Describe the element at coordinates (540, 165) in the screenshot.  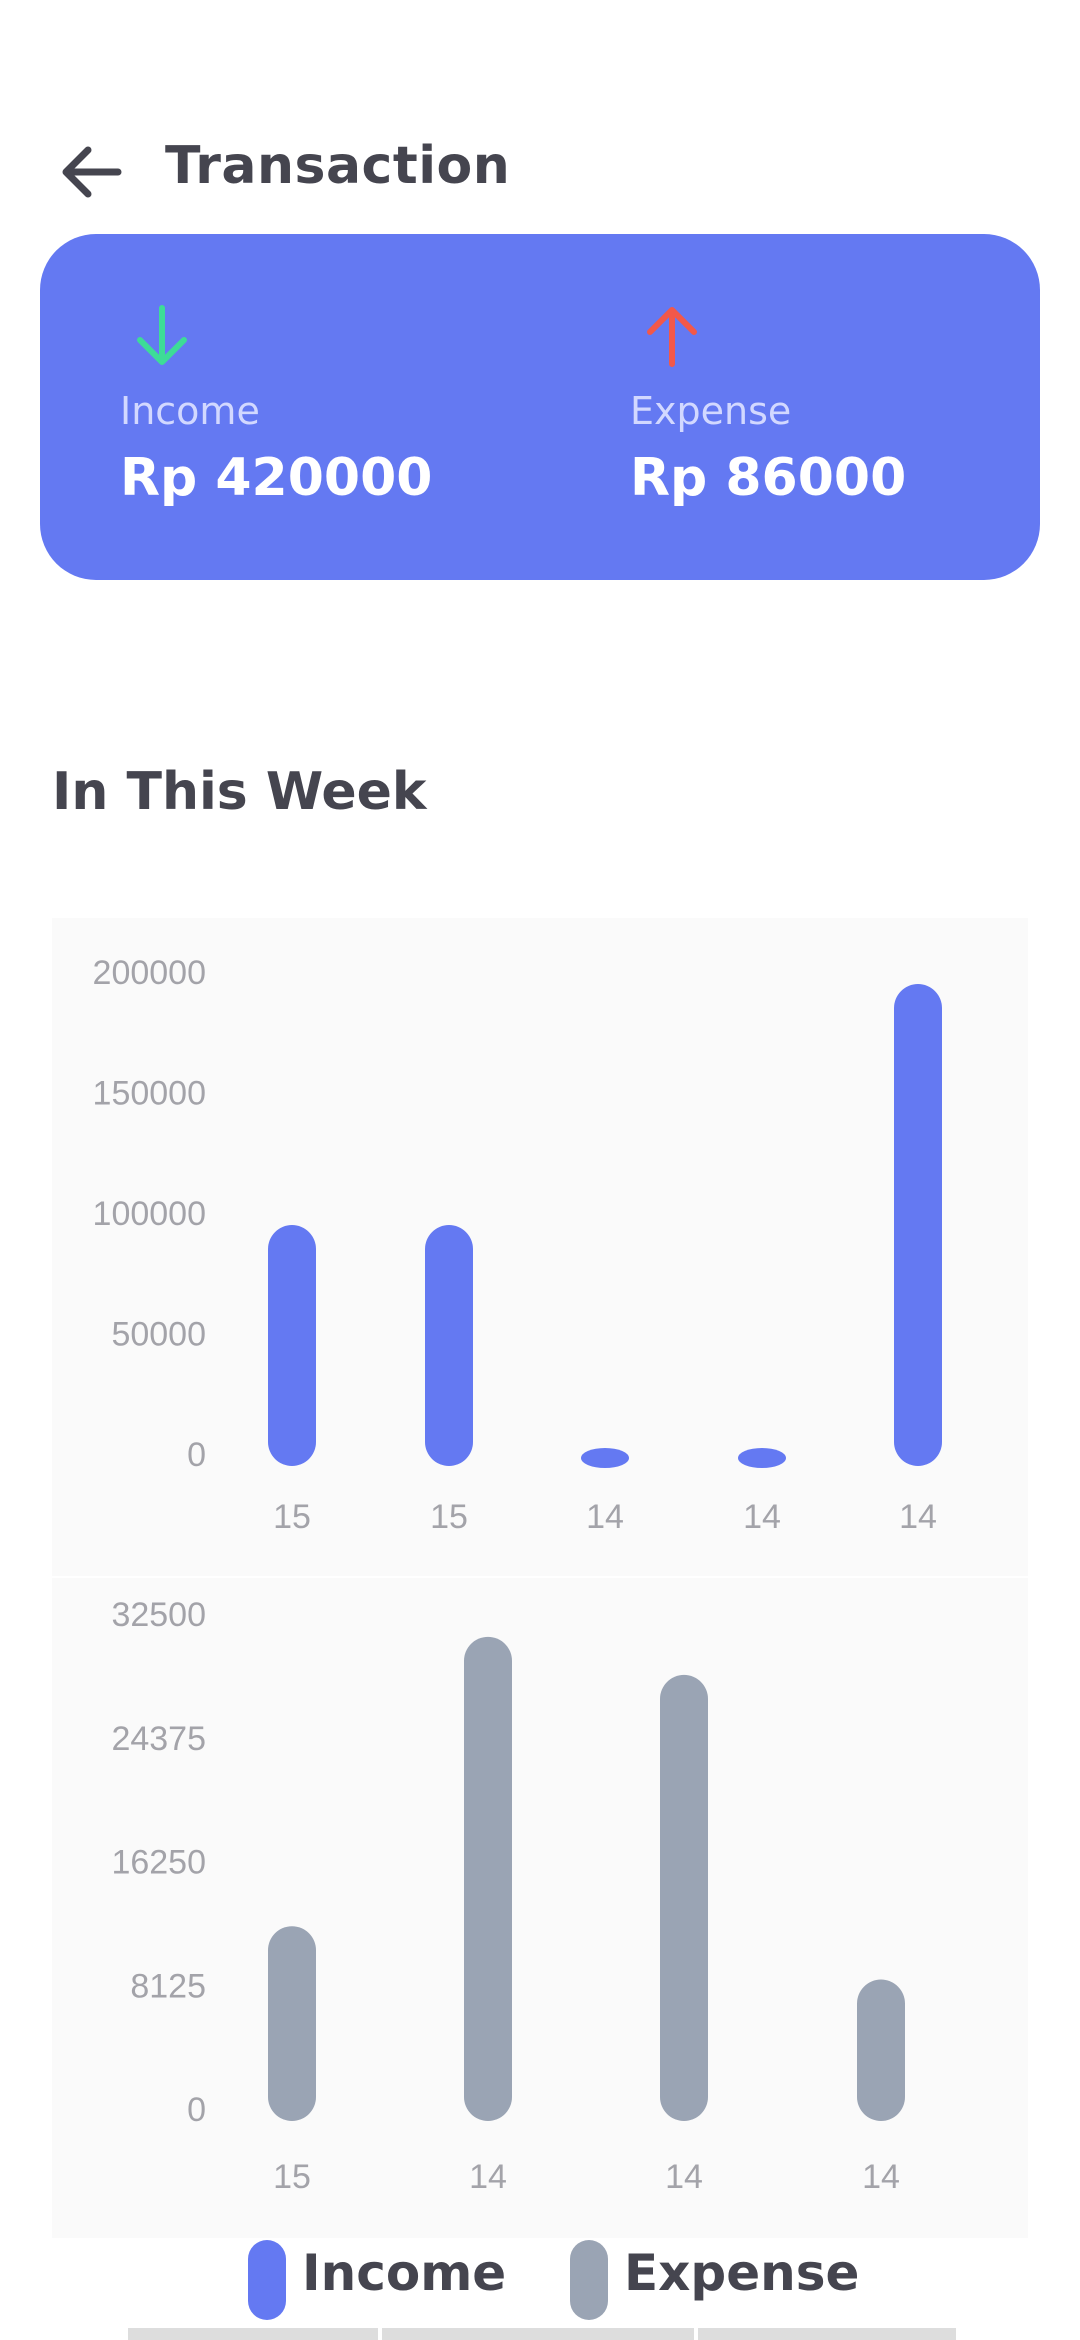
I see `app-header: Transaction` at that location.